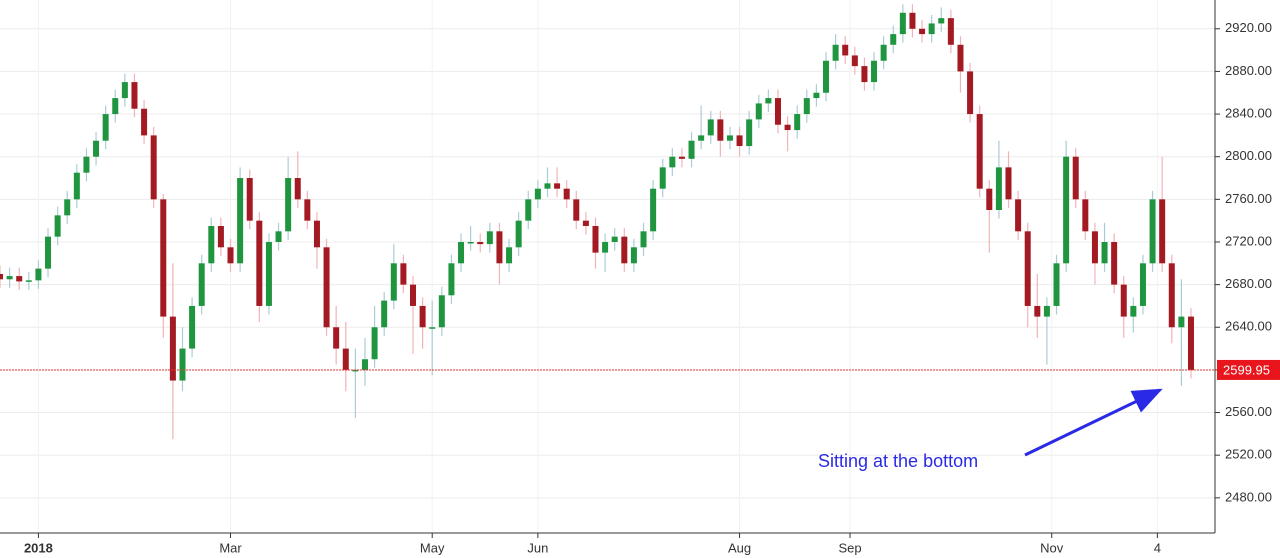  I want to click on y-tick-label: 2840.00, so click(1248, 112).